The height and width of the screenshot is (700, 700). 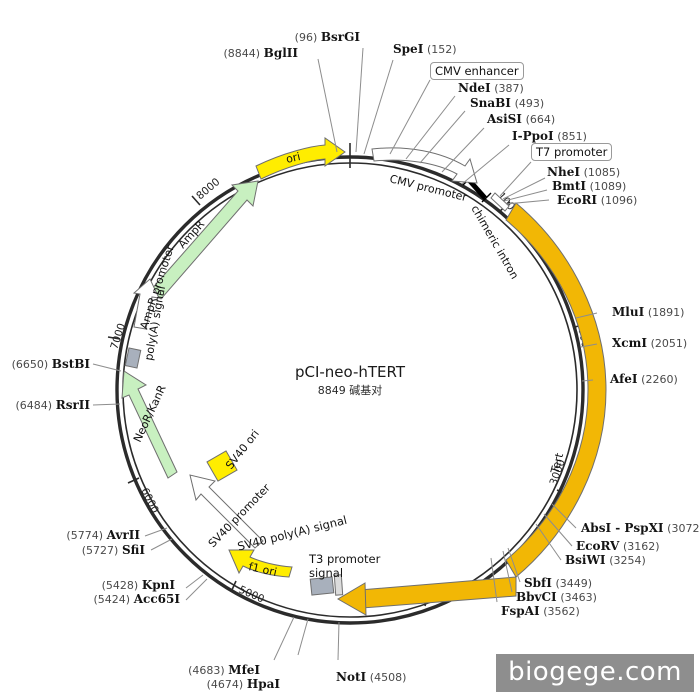 I want to click on site-mfei-pos: (4683), so click(x=206, y=670).